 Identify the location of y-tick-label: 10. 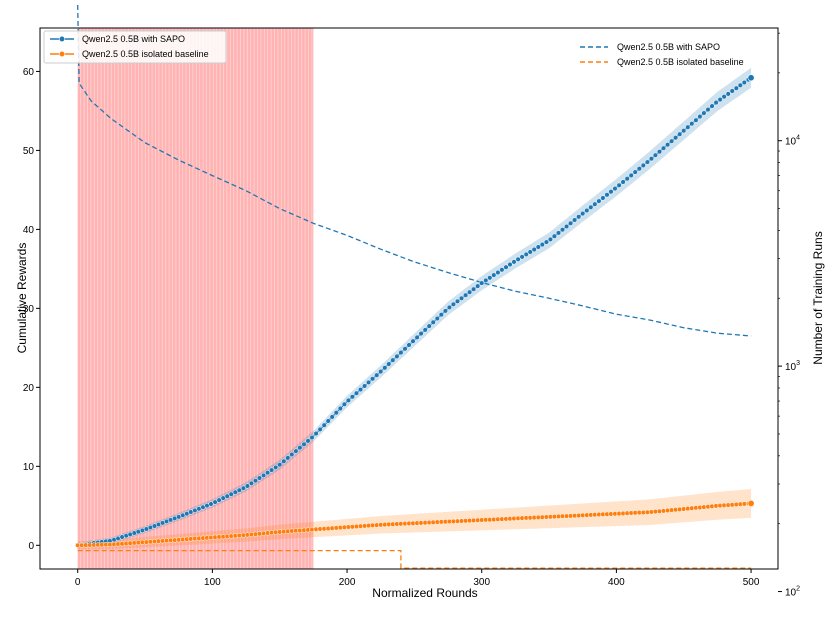
(29, 467).